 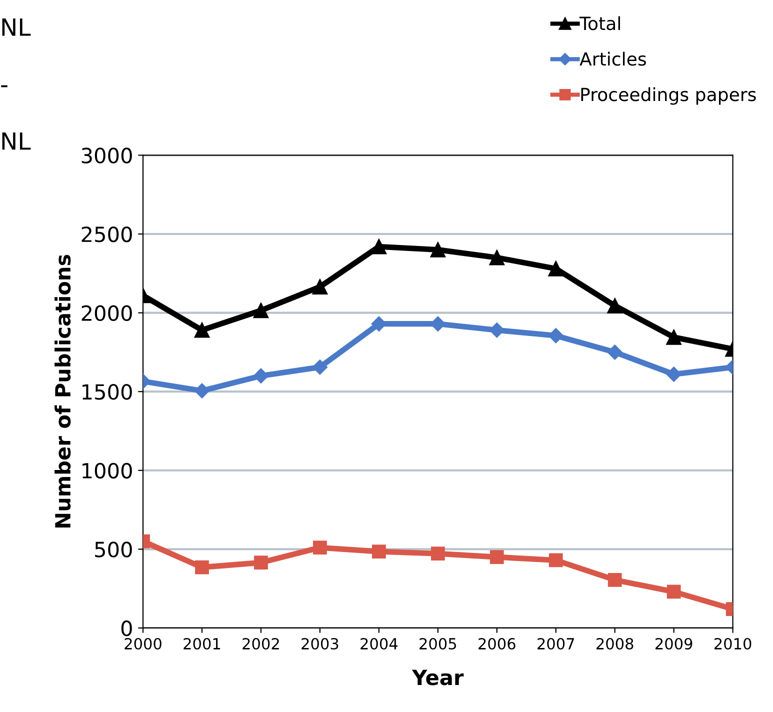 I want to click on x-tick-label: 2006, so click(x=497, y=644).